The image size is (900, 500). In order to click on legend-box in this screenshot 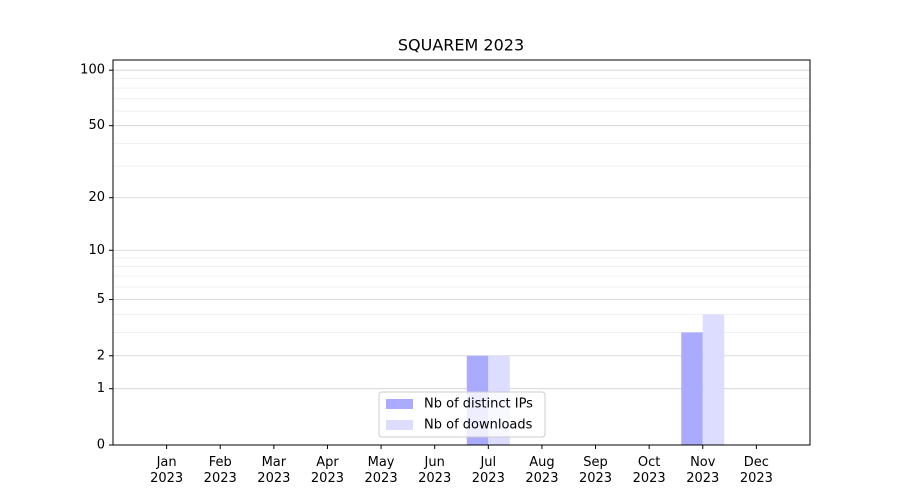, I will do `click(462, 414)`.